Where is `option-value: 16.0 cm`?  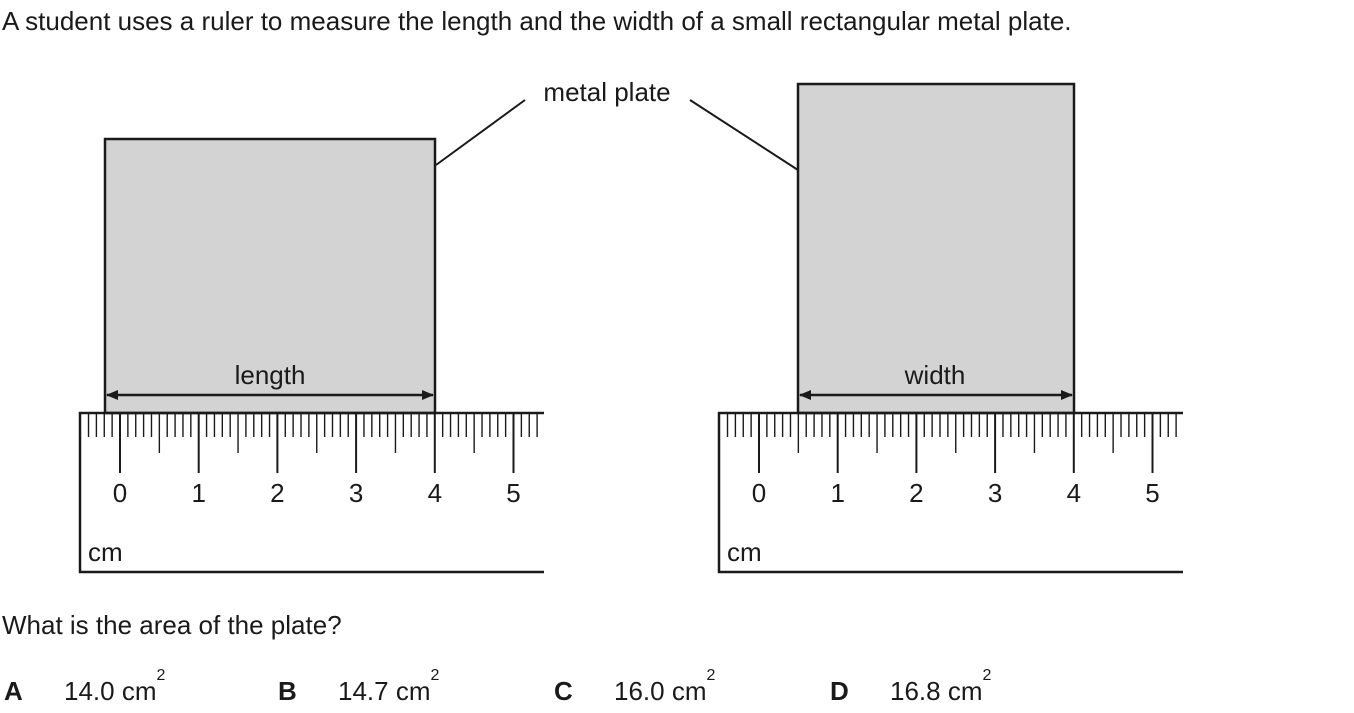
option-value: 16.0 cm is located at coordinates (660, 691).